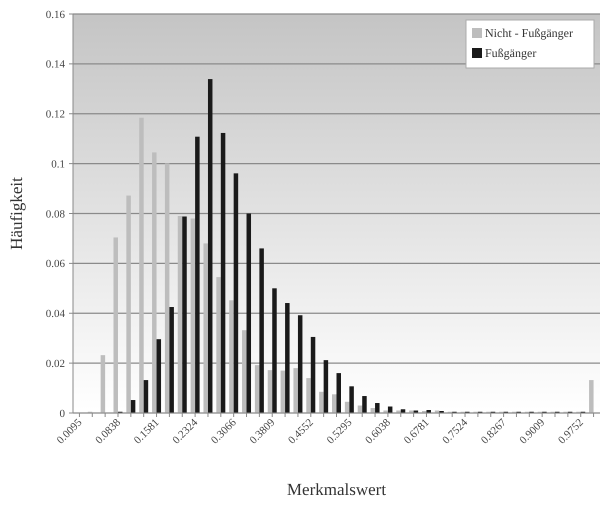 This screenshot has height=507, width=602. I want to click on legend-label: Nicht - Fußgänger, so click(529, 33).